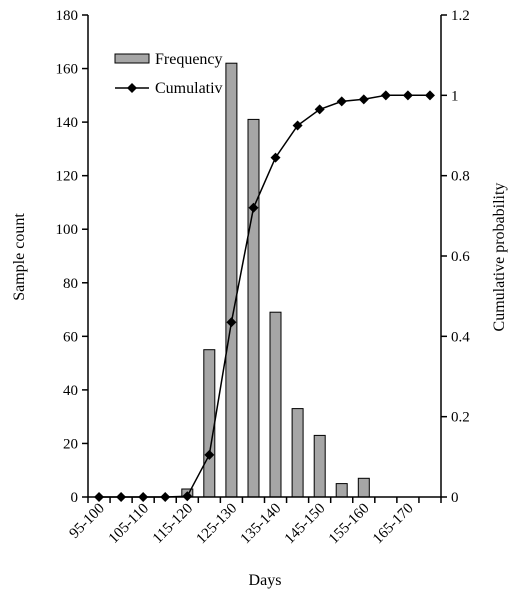  Describe the element at coordinates (305, 524) in the screenshot. I see `x-tick-label: 145-150` at that location.